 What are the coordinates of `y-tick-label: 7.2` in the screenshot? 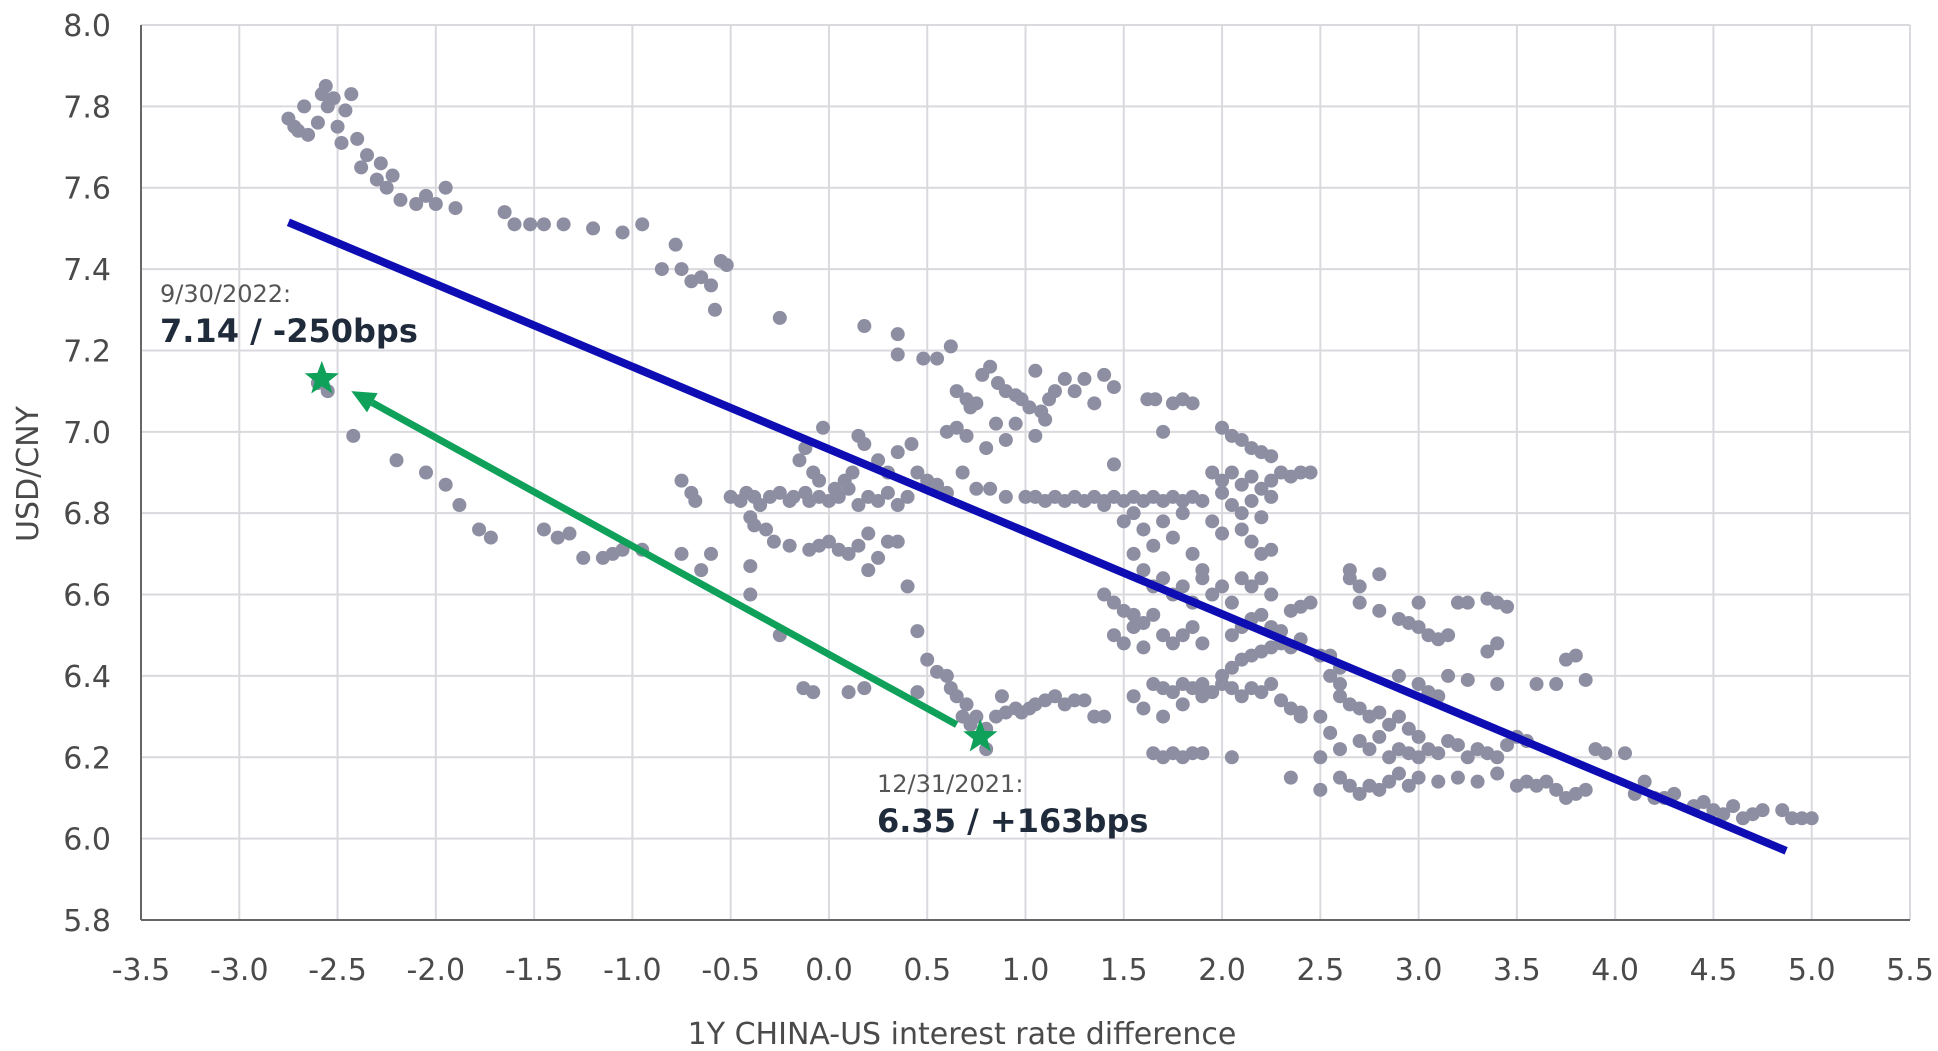 It's located at (87, 351).